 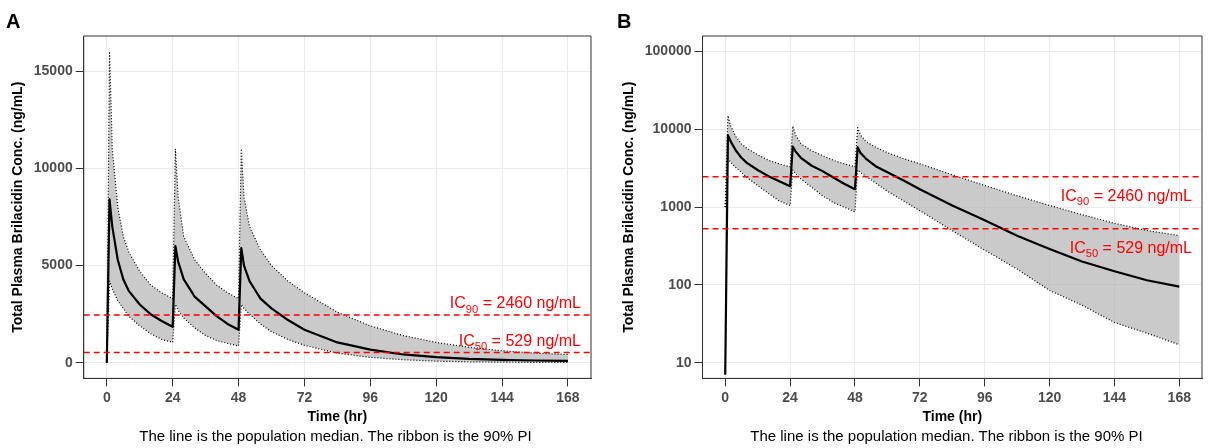 I want to click on chart-title: A, so click(x=13, y=20).